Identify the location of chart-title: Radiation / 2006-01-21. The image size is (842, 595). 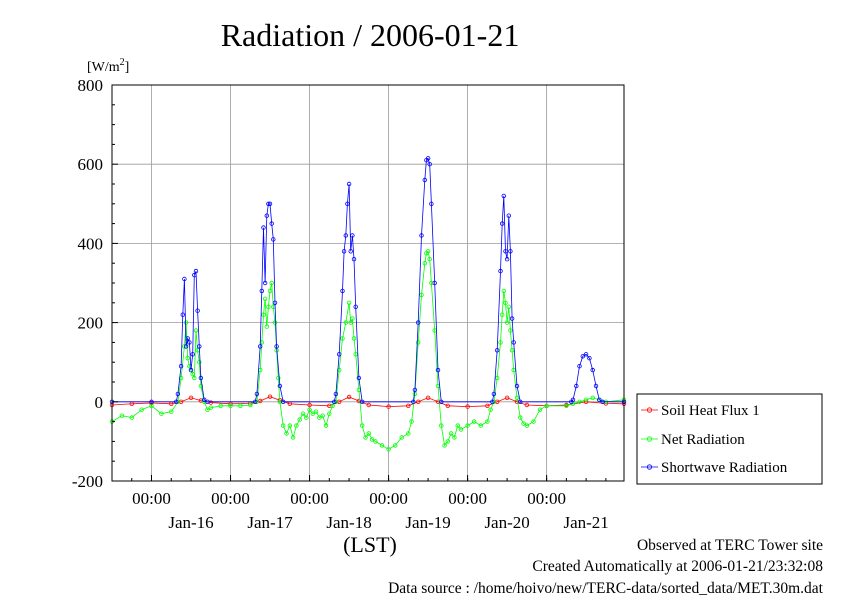
(370, 35).